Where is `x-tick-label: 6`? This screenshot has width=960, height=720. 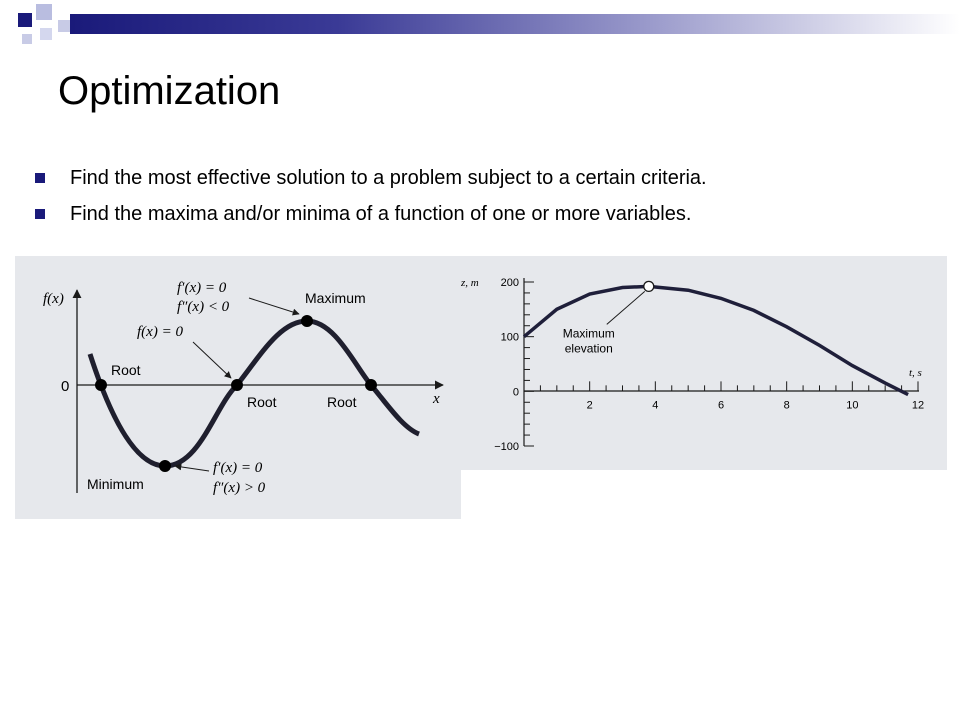 x-tick-label: 6 is located at coordinates (721, 405).